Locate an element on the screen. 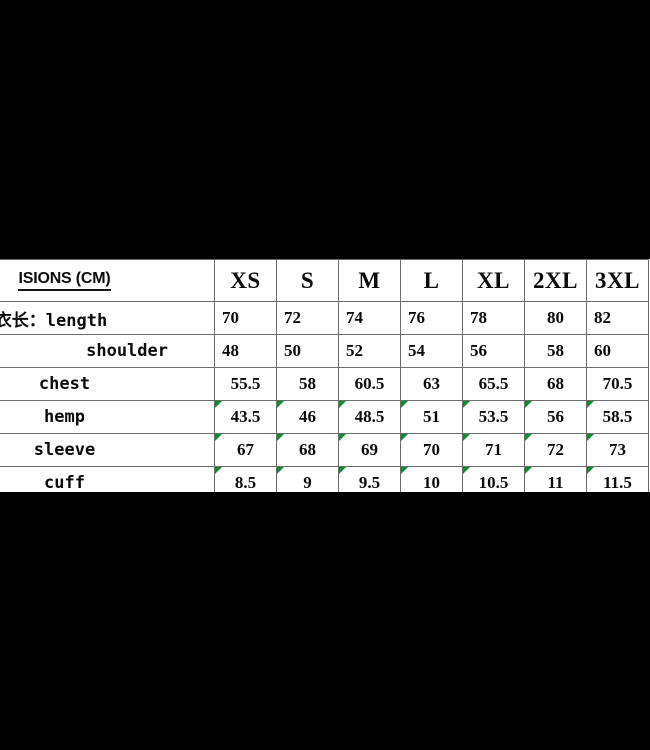 This screenshot has width=650, height=750. cell-xs: 48 is located at coordinates (245, 351).